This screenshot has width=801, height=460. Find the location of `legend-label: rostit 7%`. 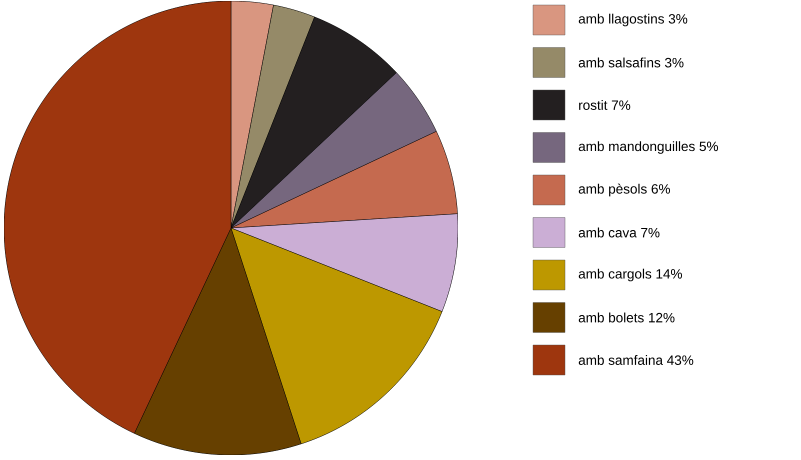

legend-label: rostit 7% is located at coordinates (604, 105).